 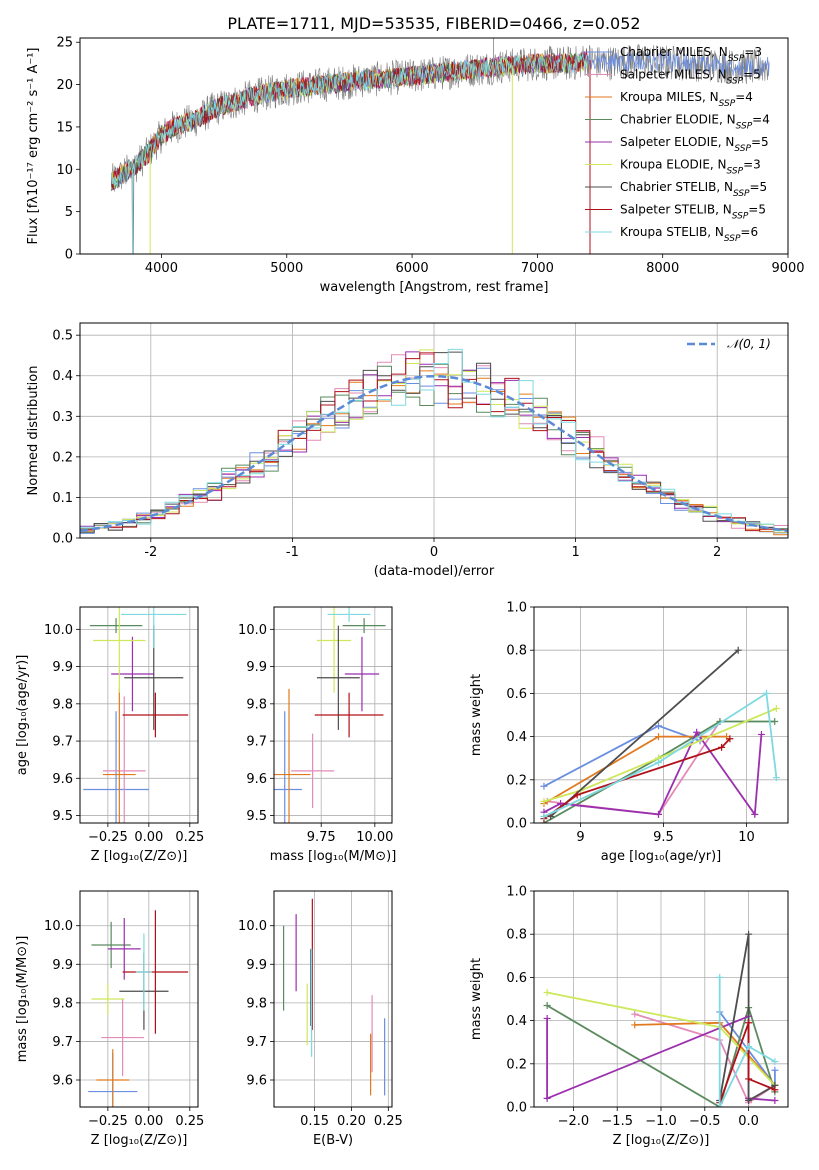 I want to click on legend-label: Kroupa MILES, N, so click(x=669, y=97).